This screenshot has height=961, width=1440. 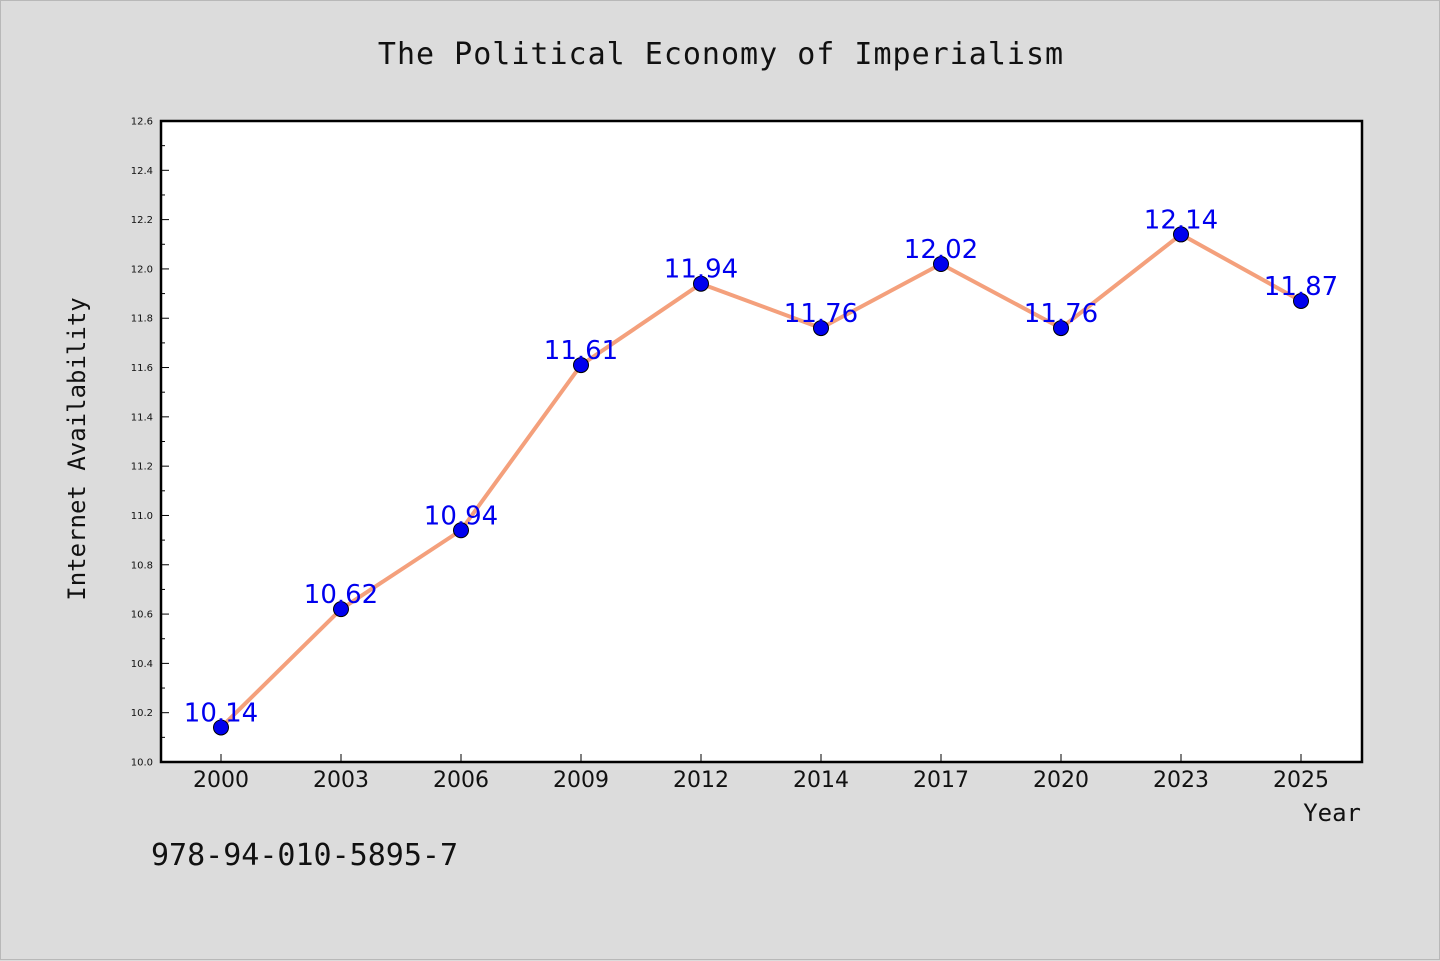 What do you see at coordinates (941, 250) in the screenshot?
I see `data-label: 12.02` at bounding box center [941, 250].